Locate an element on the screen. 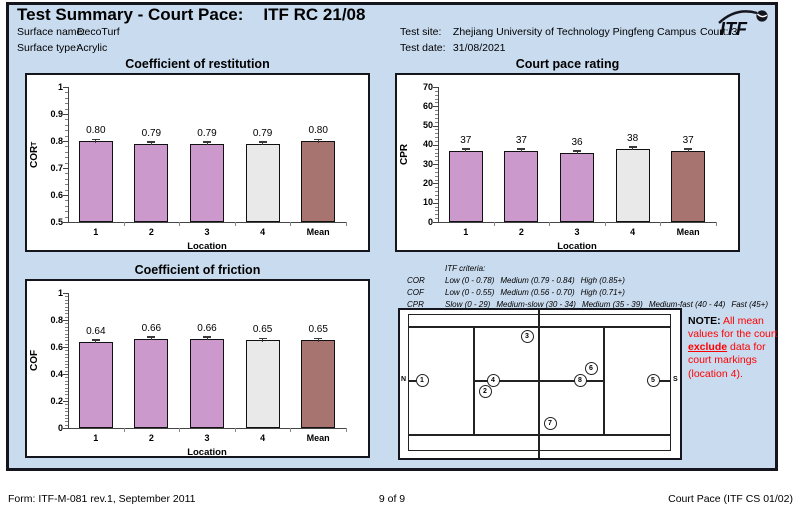  criteria-range: Low (0 - 0.55) is located at coordinates (470, 292).